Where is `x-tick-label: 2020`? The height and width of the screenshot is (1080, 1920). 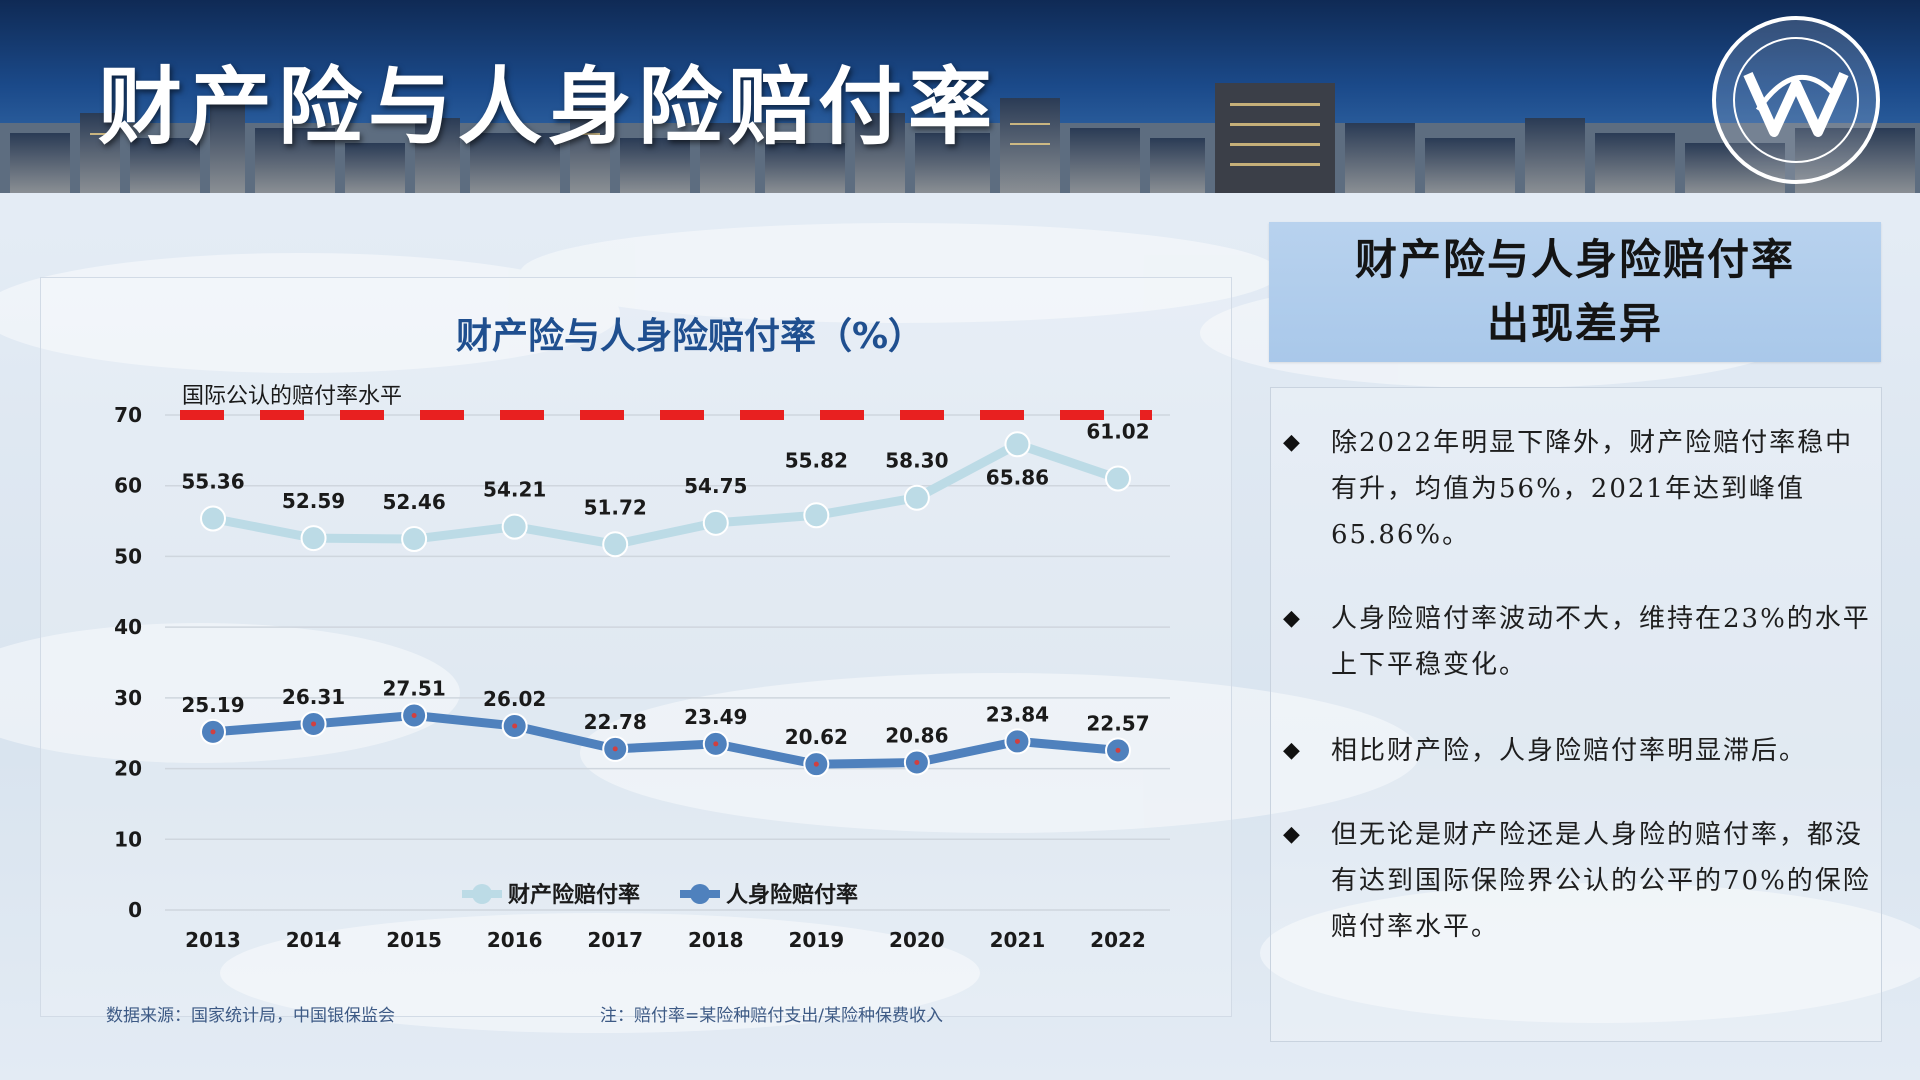
x-tick-label: 2020 is located at coordinates (917, 940).